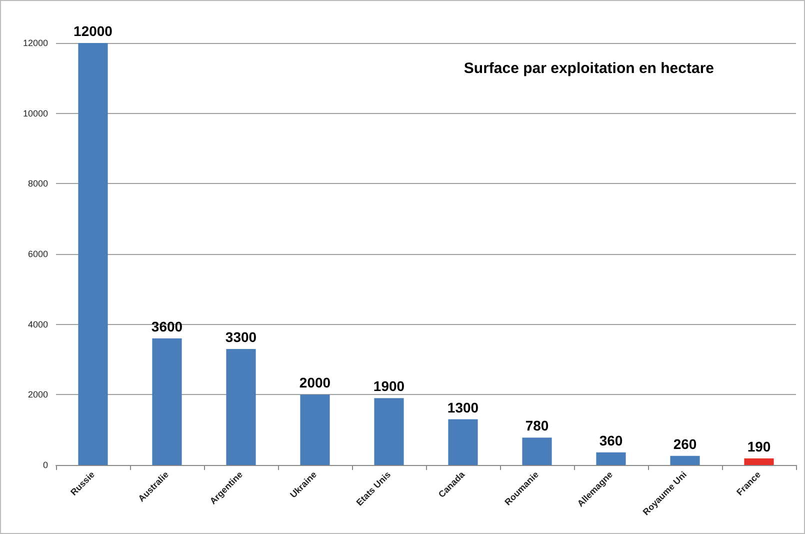 This screenshot has height=534, width=805. What do you see at coordinates (38, 254) in the screenshot?
I see `y-tick-label: 6000` at bounding box center [38, 254].